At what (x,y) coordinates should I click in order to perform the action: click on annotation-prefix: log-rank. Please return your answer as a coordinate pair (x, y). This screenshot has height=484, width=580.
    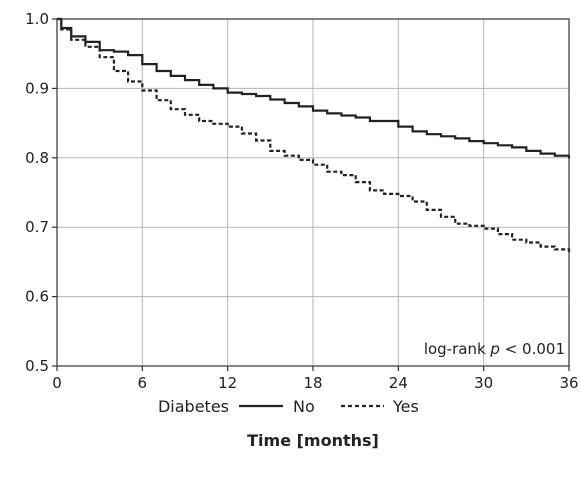
    Looking at the image, I should click on (457, 349).